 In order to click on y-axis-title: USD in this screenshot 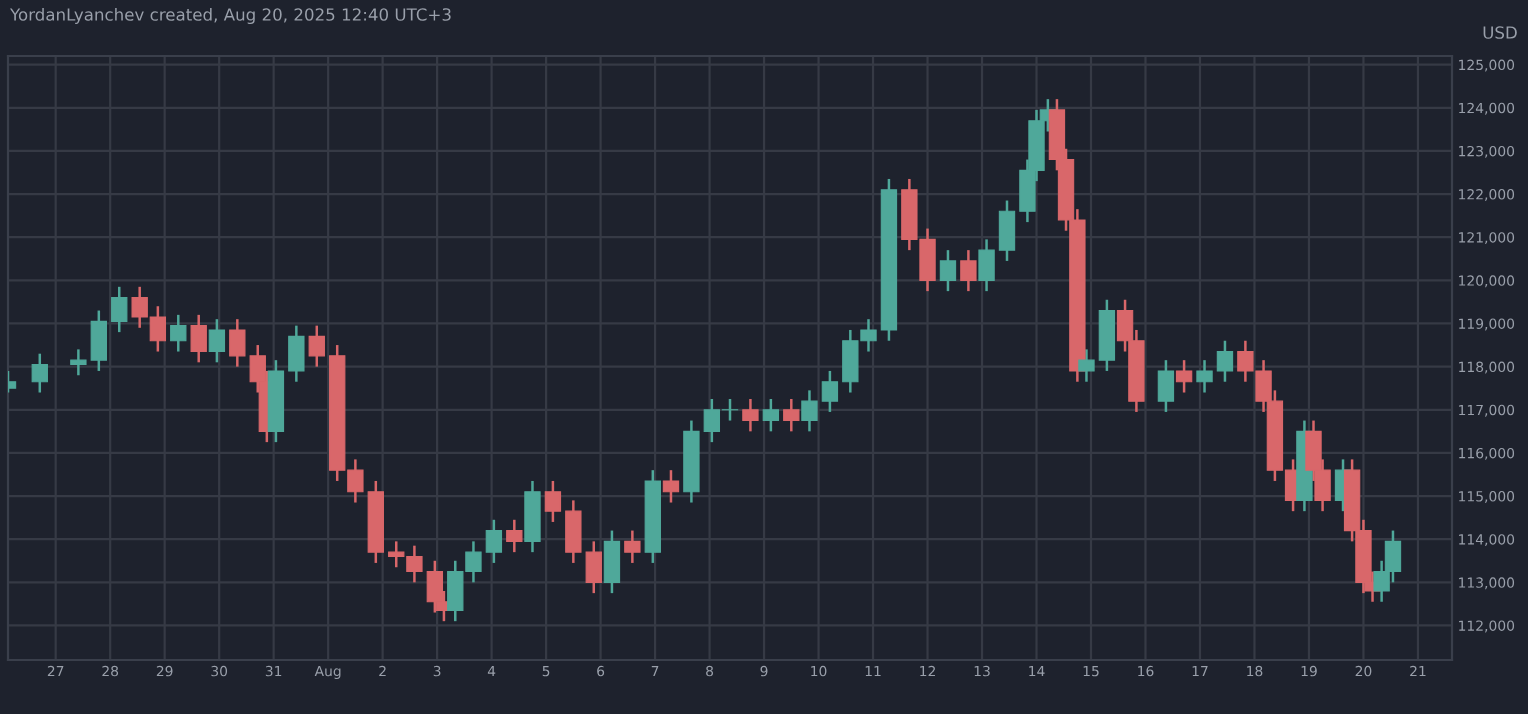, I will do `click(1500, 32)`.